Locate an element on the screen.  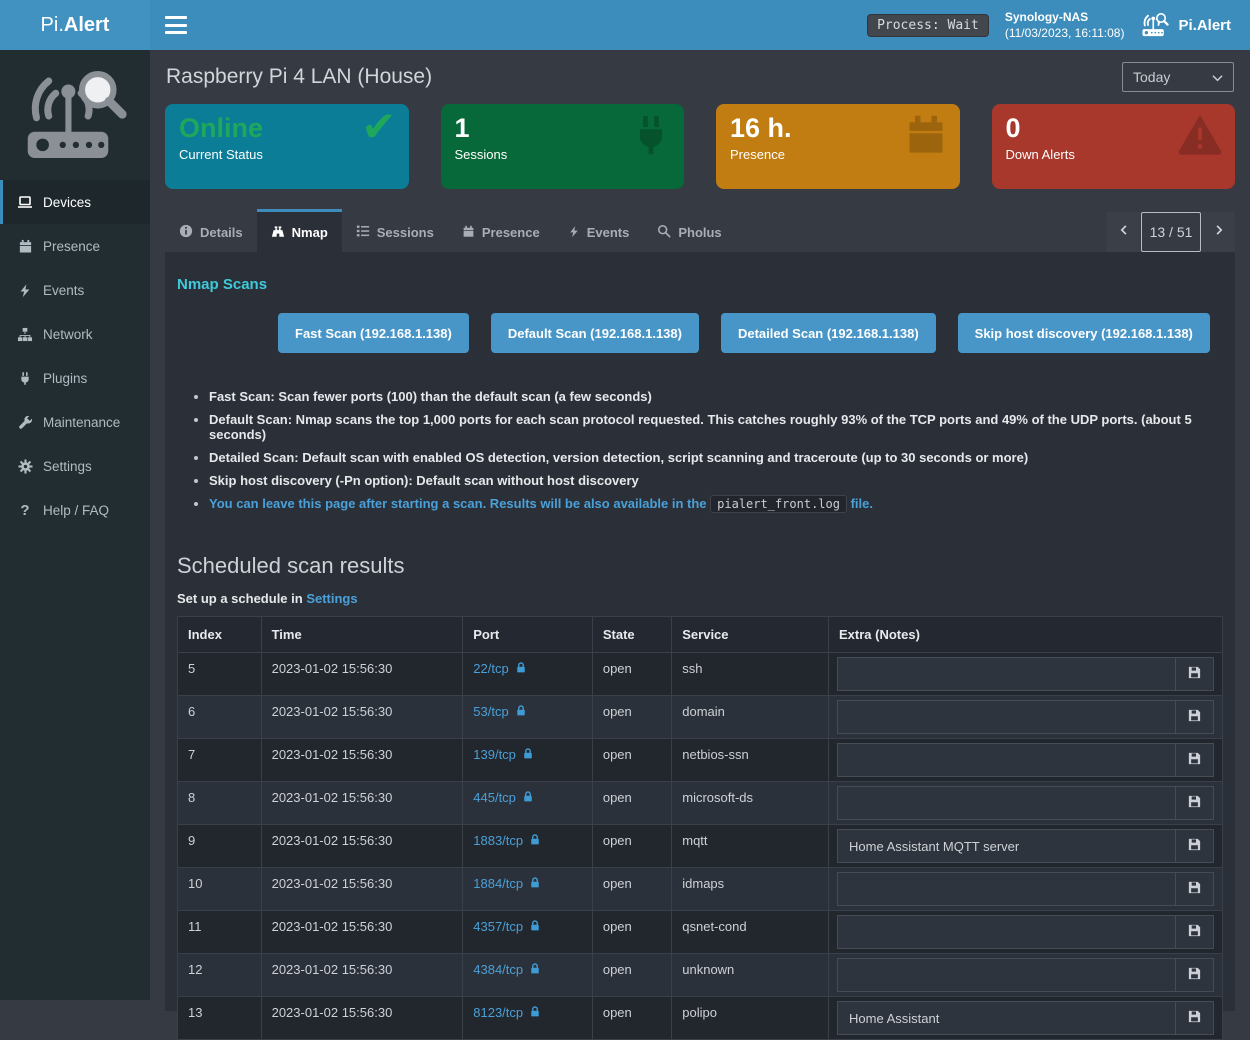
search-icon is located at coordinates (664, 232).